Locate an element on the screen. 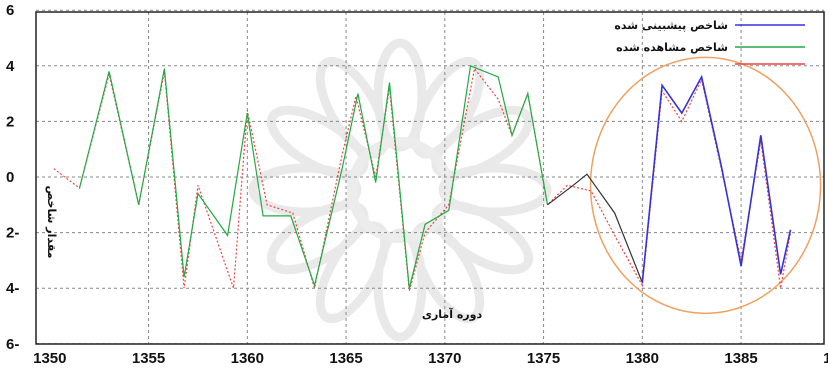  y-tick-label: 2 is located at coordinates (10, 121).